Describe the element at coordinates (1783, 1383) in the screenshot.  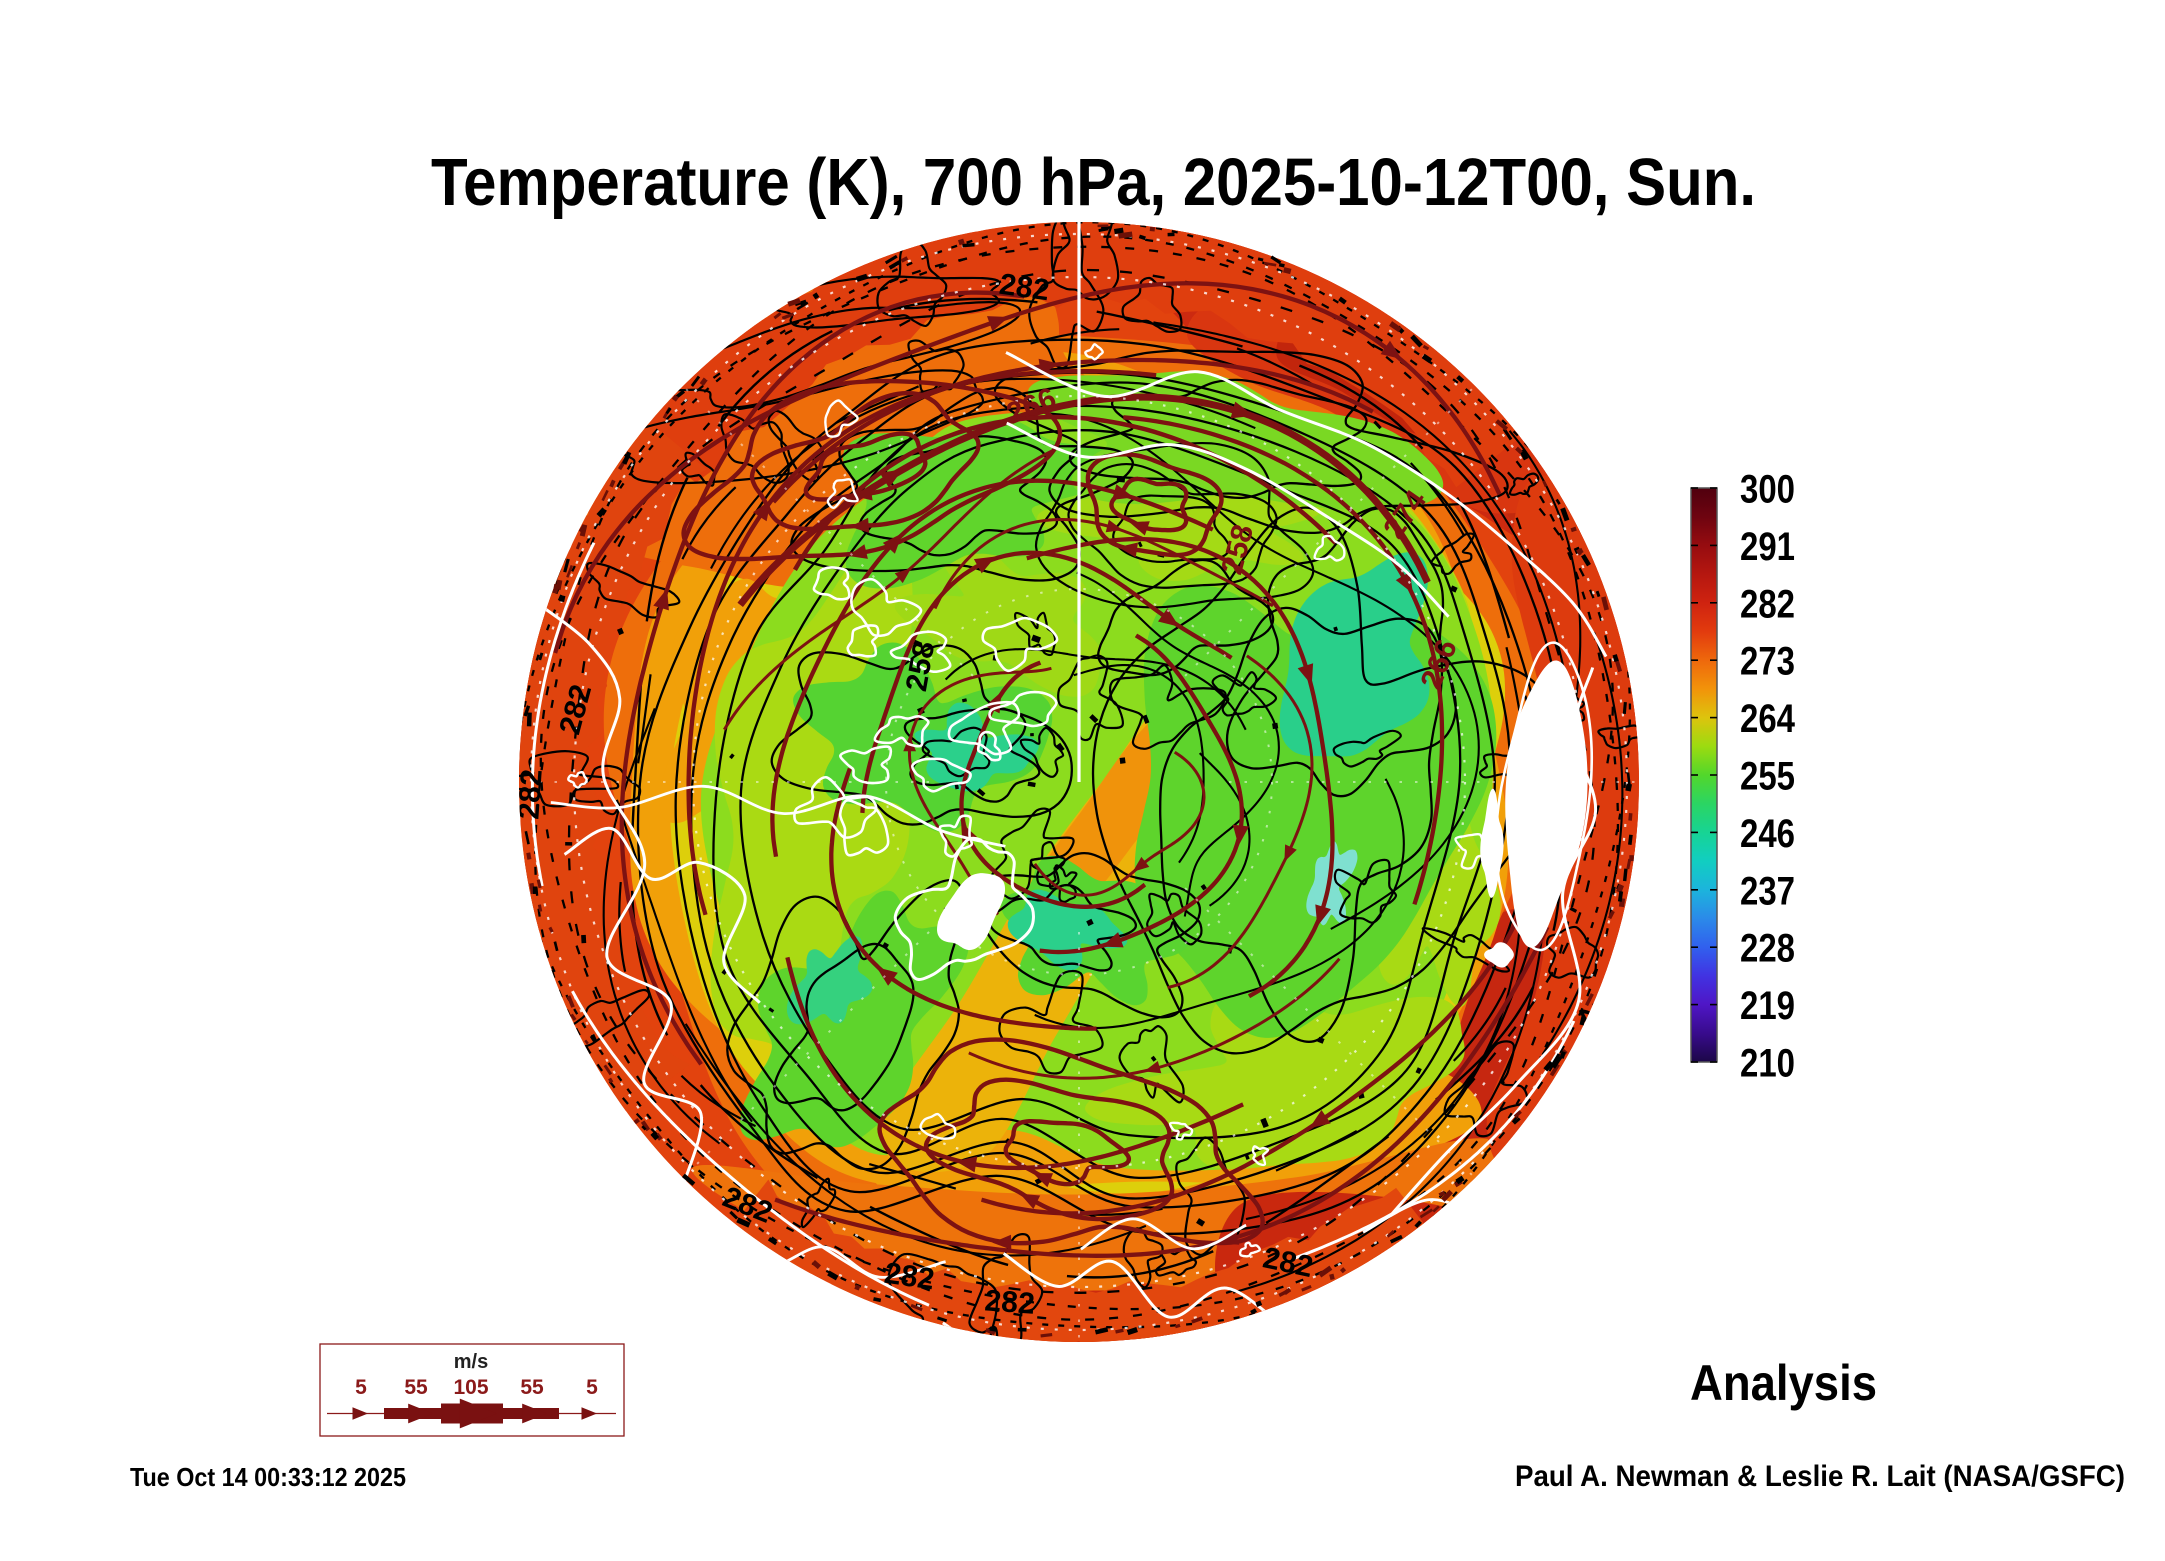
I see `svg-text: Analysis` at that location.